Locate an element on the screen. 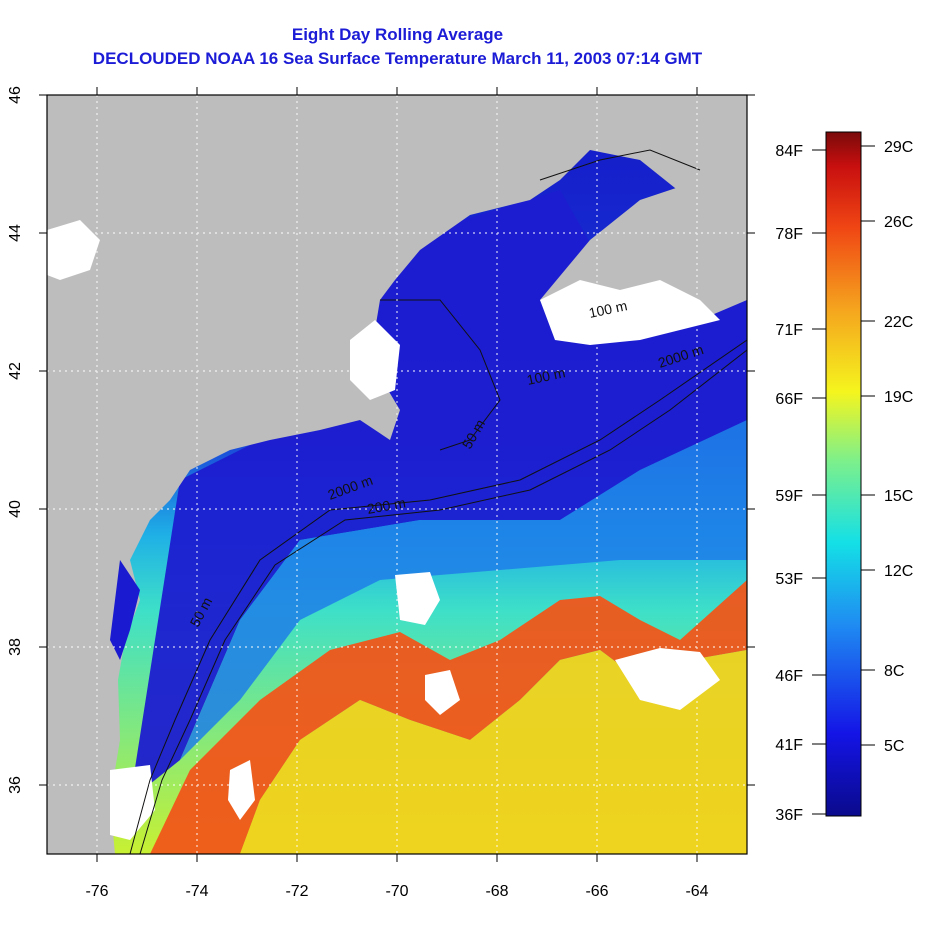  colorbar is located at coordinates (843, 474).